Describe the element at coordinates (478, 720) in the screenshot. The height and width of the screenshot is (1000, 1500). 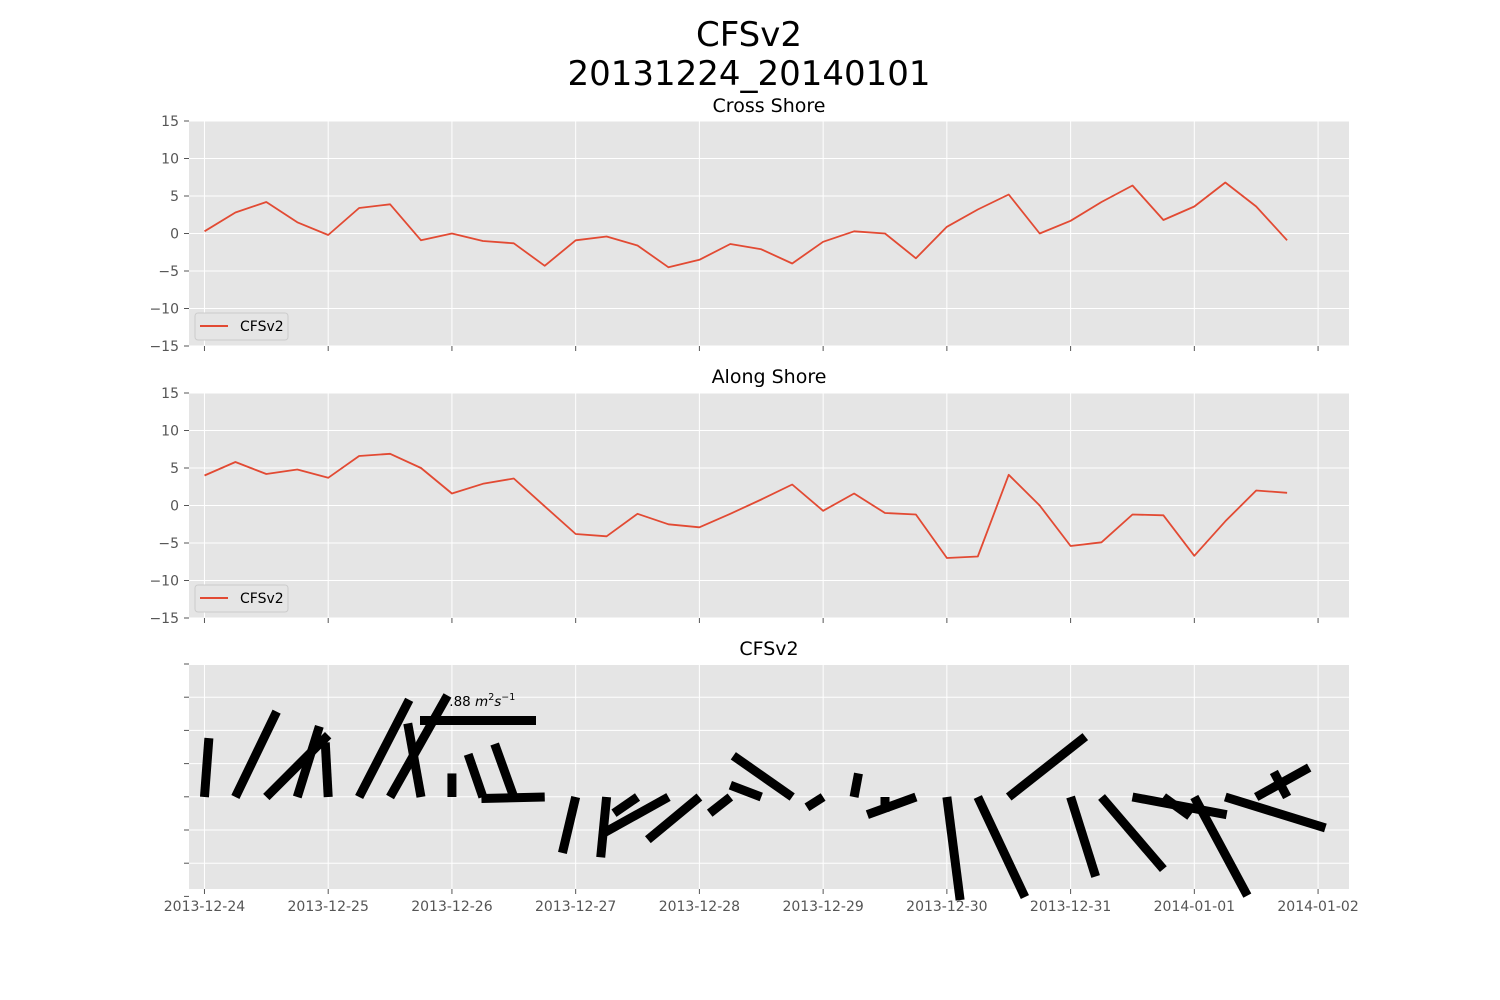
I see `quiver-key-bar` at that location.